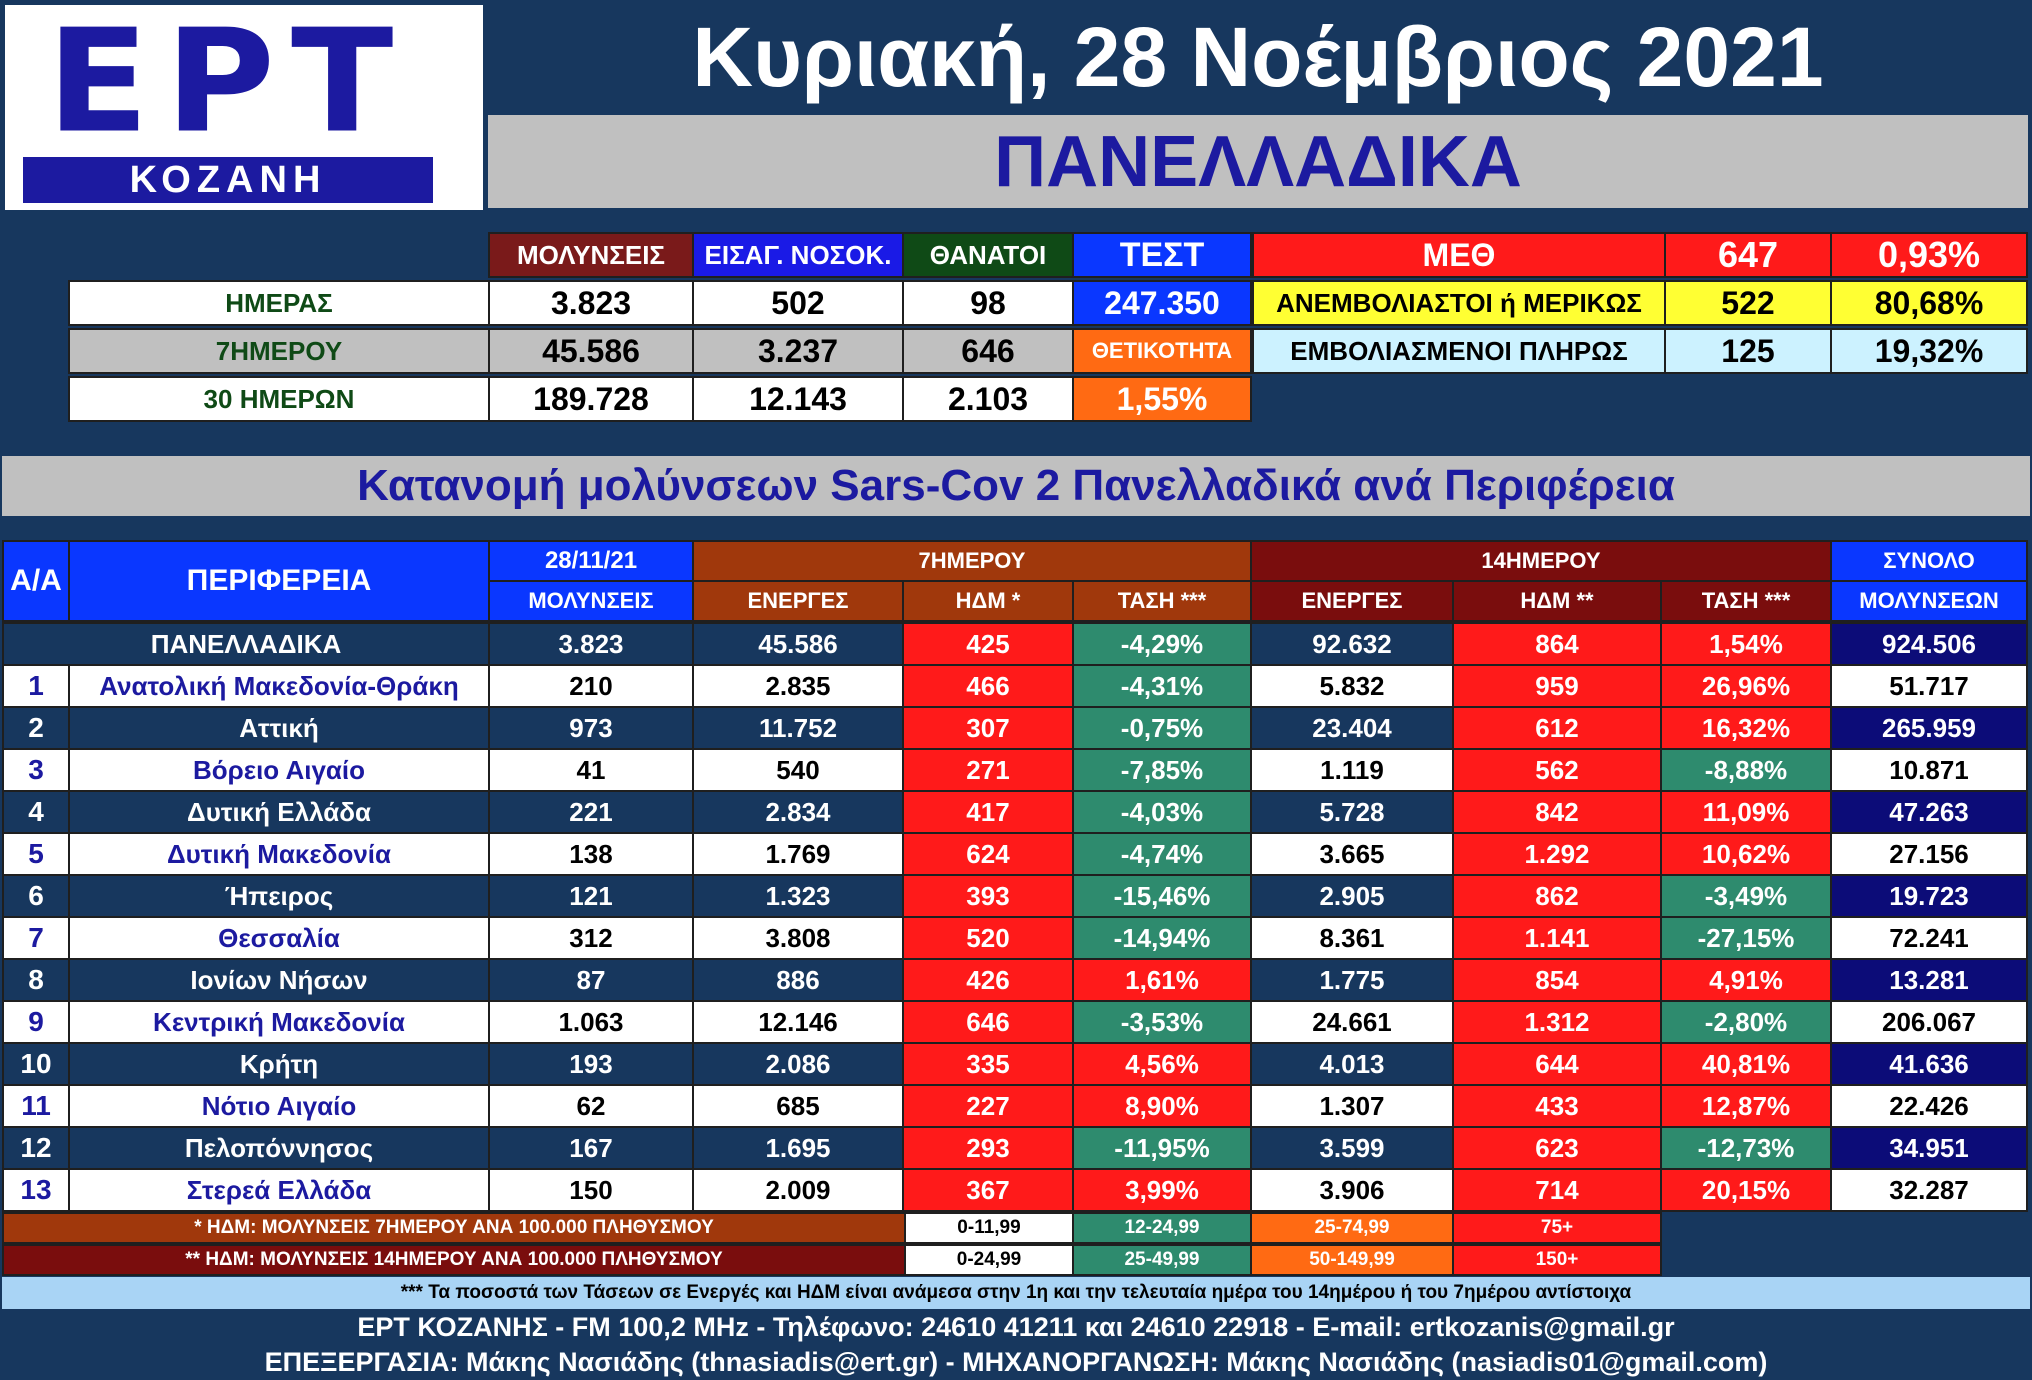 This screenshot has height=1380, width=2032. What do you see at coordinates (1162, 399) in the screenshot?
I see `positivity-value: 1,55%` at bounding box center [1162, 399].